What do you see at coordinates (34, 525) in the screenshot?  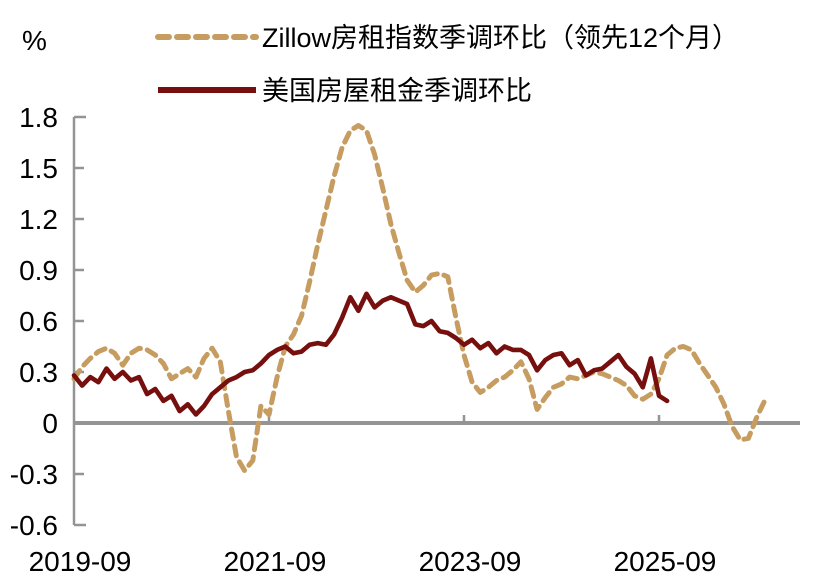 I see `y-tick-label: -0.6` at bounding box center [34, 525].